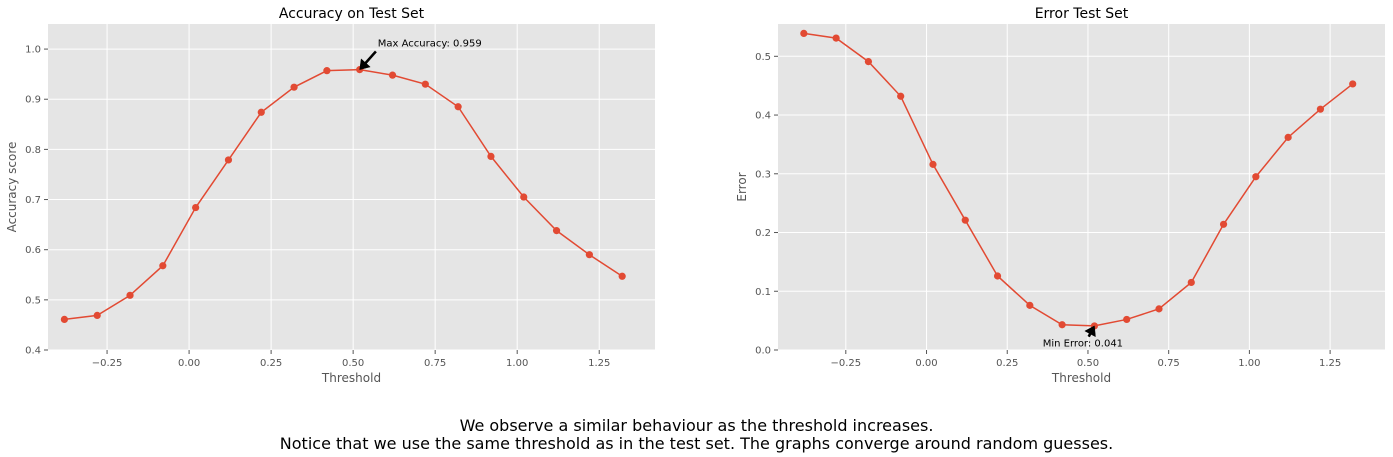  What do you see at coordinates (352, 14) in the screenshot?
I see `chart-title: Accuracy on Test Set` at bounding box center [352, 14].